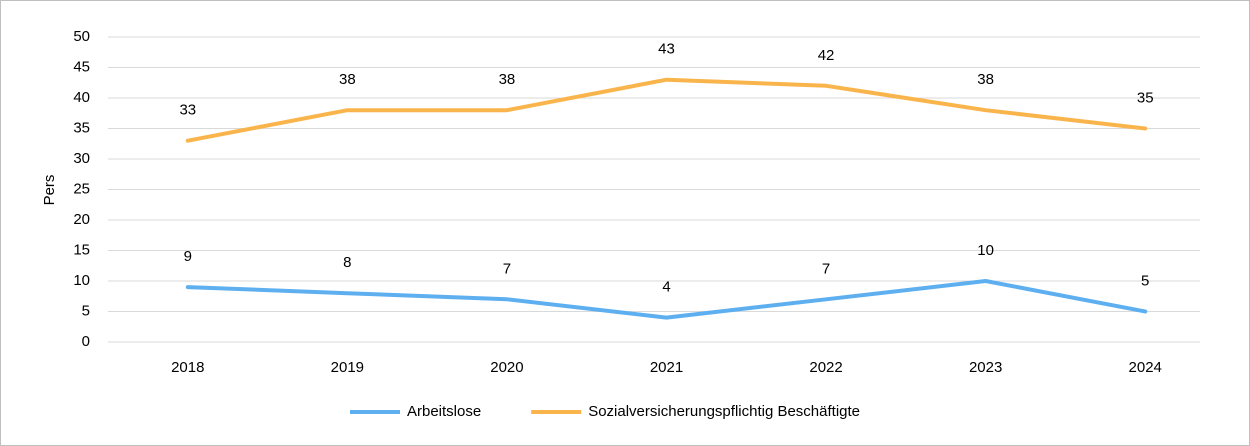 The height and width of the screenshot is (446, 1250). Describe the element at coordinates (666, 49) in the screenshot. I see `data-label: 43` at that location.